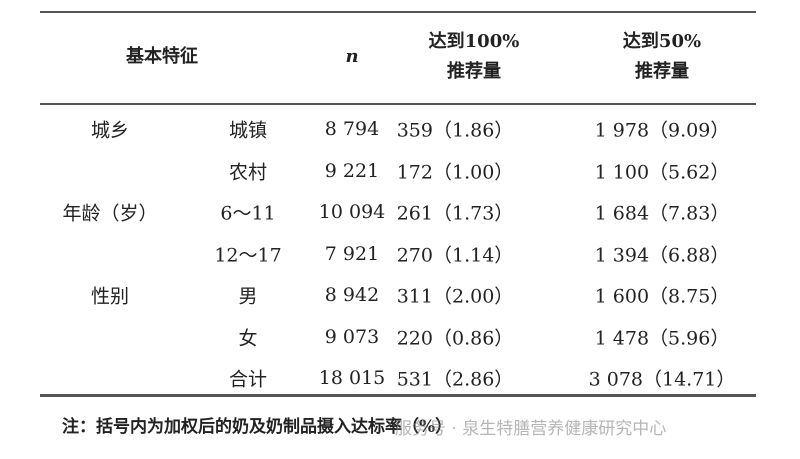 This screenshot has width=800, height=459. Describe the element at coordinates (662, 379) in the screenshot. I see `table-cell-r50: 3 078（14.71）` at that location.